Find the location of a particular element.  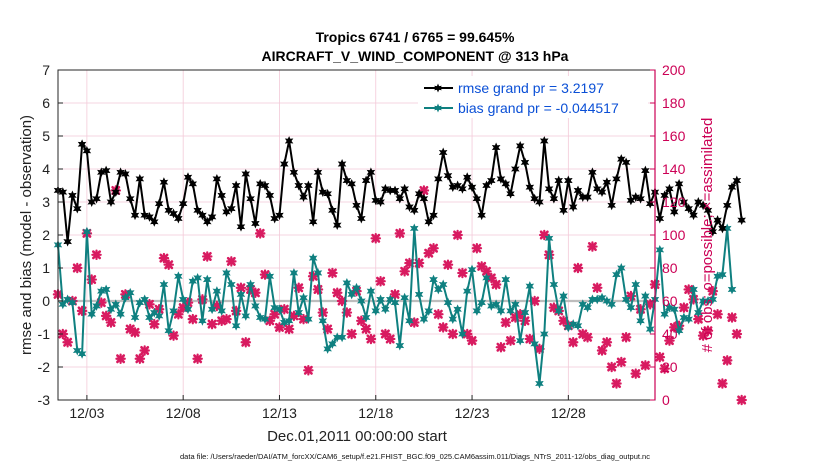

tick-label-left: 5 is located at coordinates (46, 136).